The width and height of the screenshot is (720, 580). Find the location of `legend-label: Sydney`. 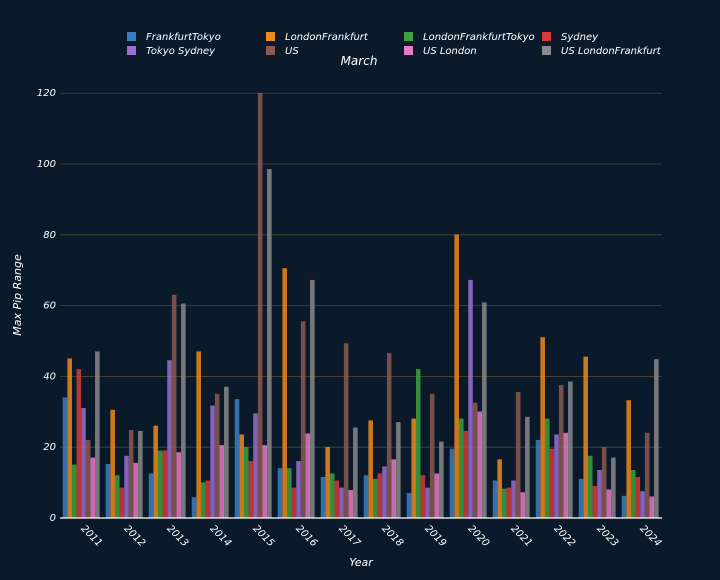

legend-label: Sydney is located at coordinates (580, 37).